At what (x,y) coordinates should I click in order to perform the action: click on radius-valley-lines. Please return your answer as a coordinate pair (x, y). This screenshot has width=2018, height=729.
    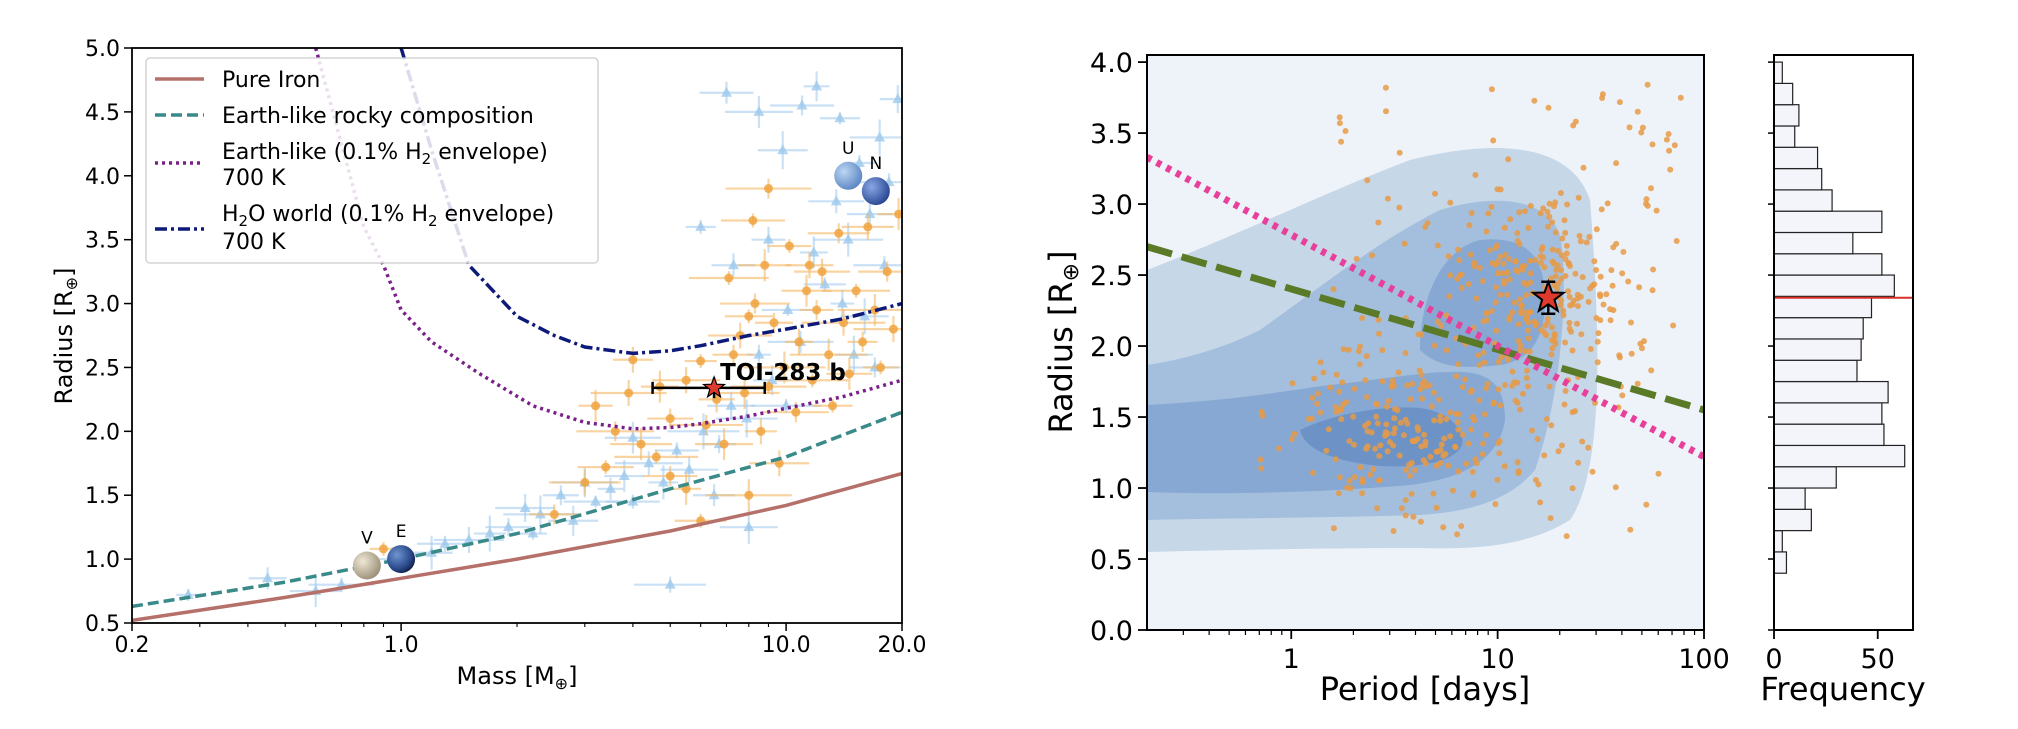
    Looking at the image, I should click on (1425, 307).